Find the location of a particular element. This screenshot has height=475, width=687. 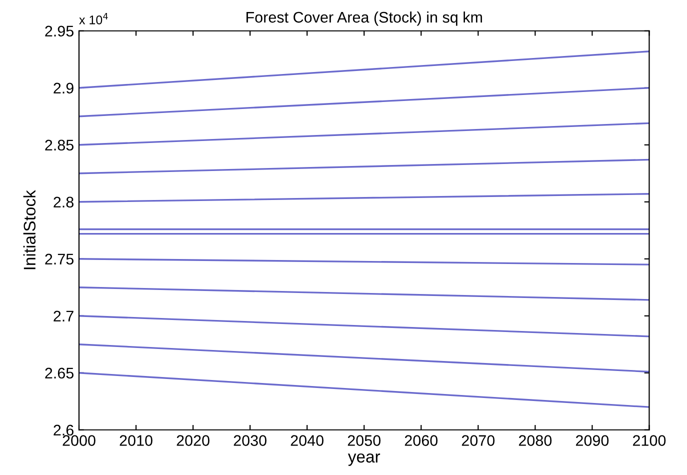

x-tick-label: 2070 is located at coordinates (478, 440).